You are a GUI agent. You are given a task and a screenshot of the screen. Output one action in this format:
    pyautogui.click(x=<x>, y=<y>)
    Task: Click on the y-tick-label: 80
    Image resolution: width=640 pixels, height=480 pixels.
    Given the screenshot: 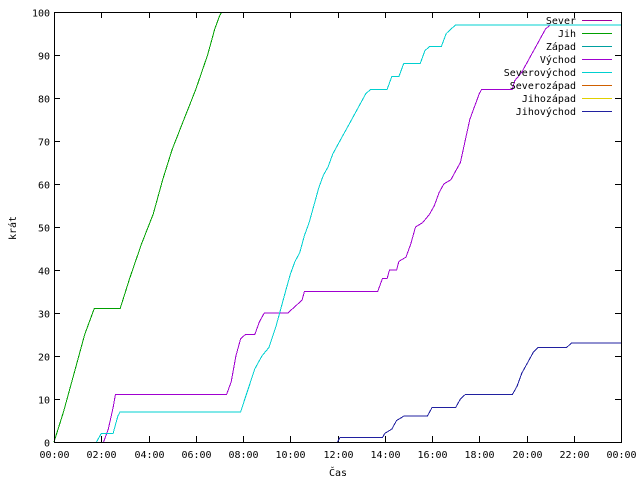 What is the action you would take?
    pyautogui.click(x=44, y=100)
    